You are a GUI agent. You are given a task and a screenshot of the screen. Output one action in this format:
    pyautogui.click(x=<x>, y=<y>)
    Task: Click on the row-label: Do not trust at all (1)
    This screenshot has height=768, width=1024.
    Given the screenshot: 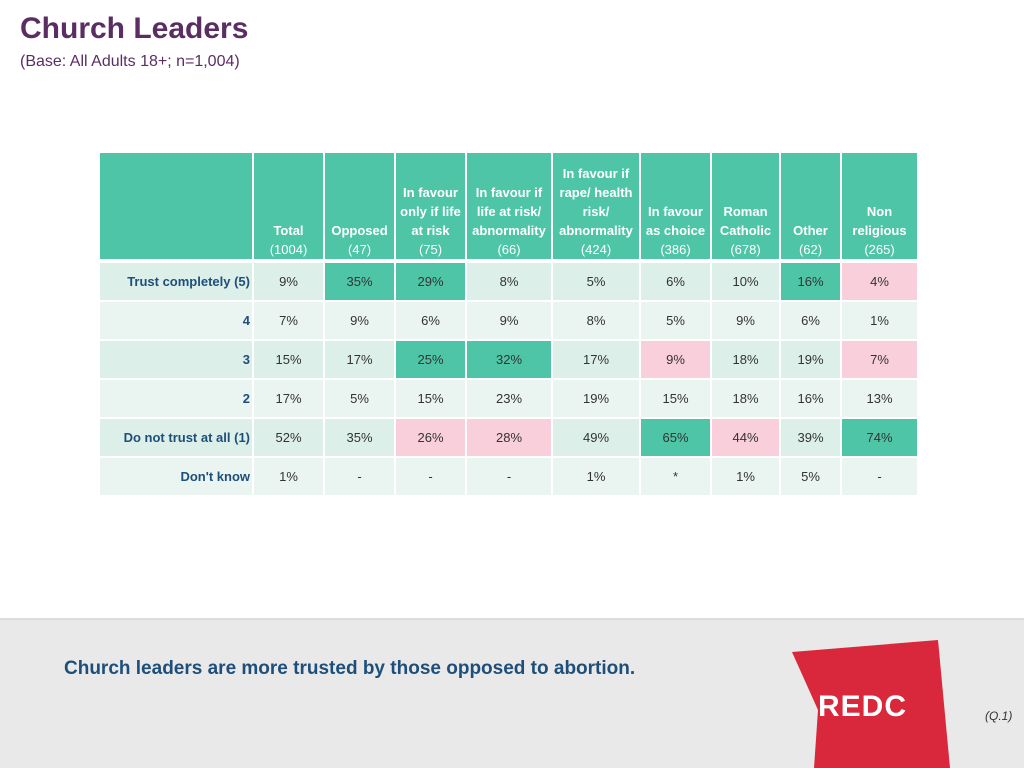 What is the action you would take?
    pyautogui.click(x=176, y=438)
    